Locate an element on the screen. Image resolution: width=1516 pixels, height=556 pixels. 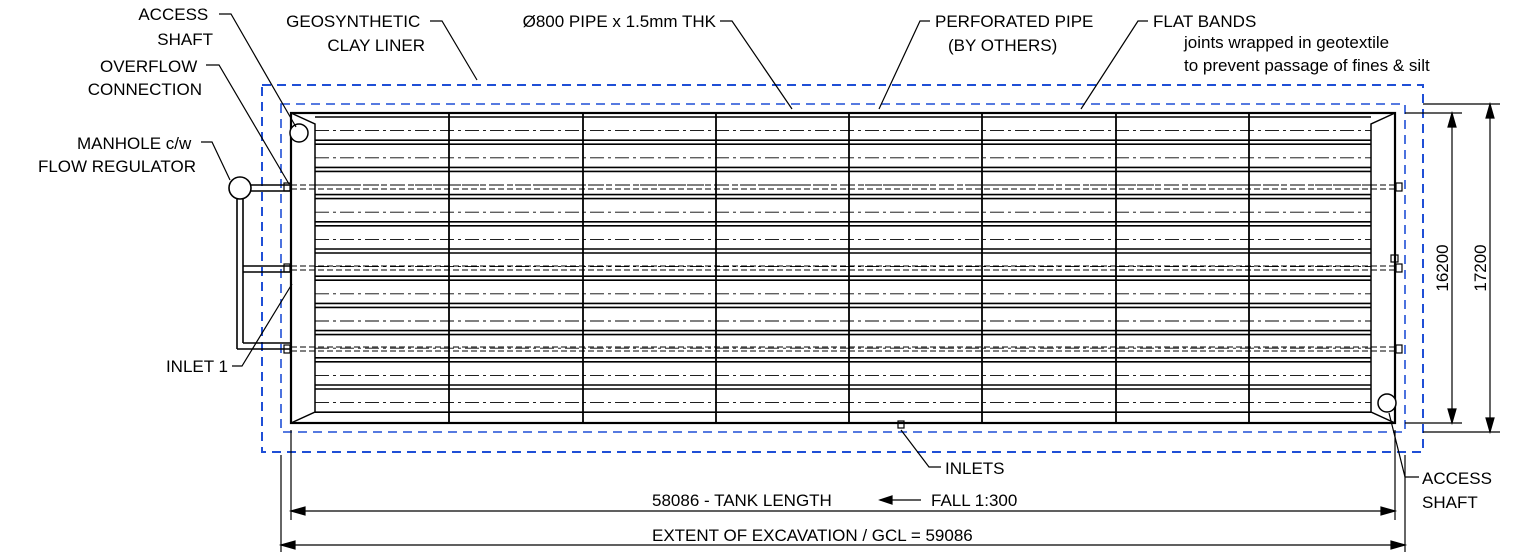
width-outer-label: 17200 is located at coordinates (1480, 267).